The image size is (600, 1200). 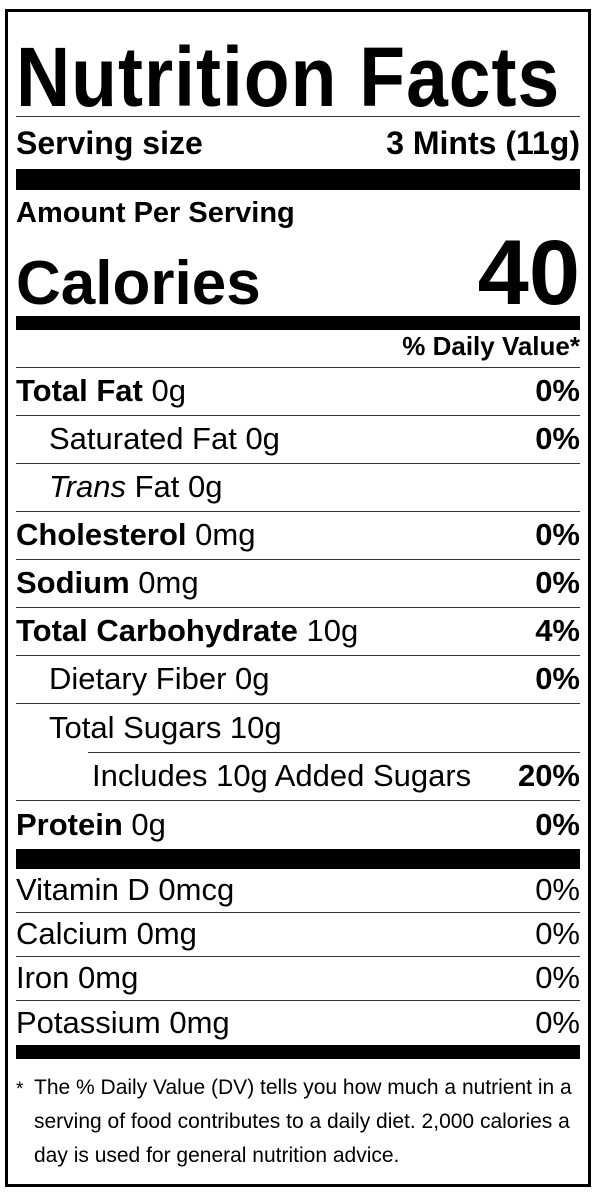 I want to click on row-vitamin-d: Vitamin D 0mcg 0%, so click(x=298, y=891).